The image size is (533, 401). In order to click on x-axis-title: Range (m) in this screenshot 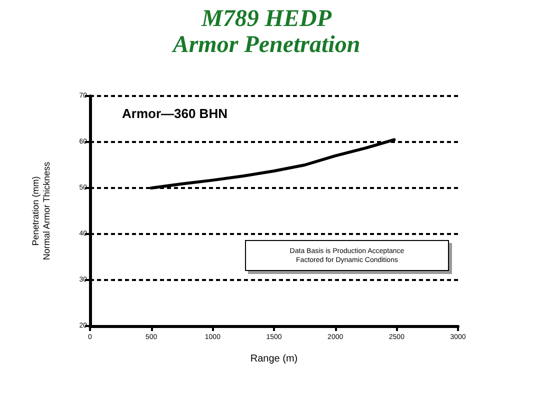, I will do `click(274, 359)`.